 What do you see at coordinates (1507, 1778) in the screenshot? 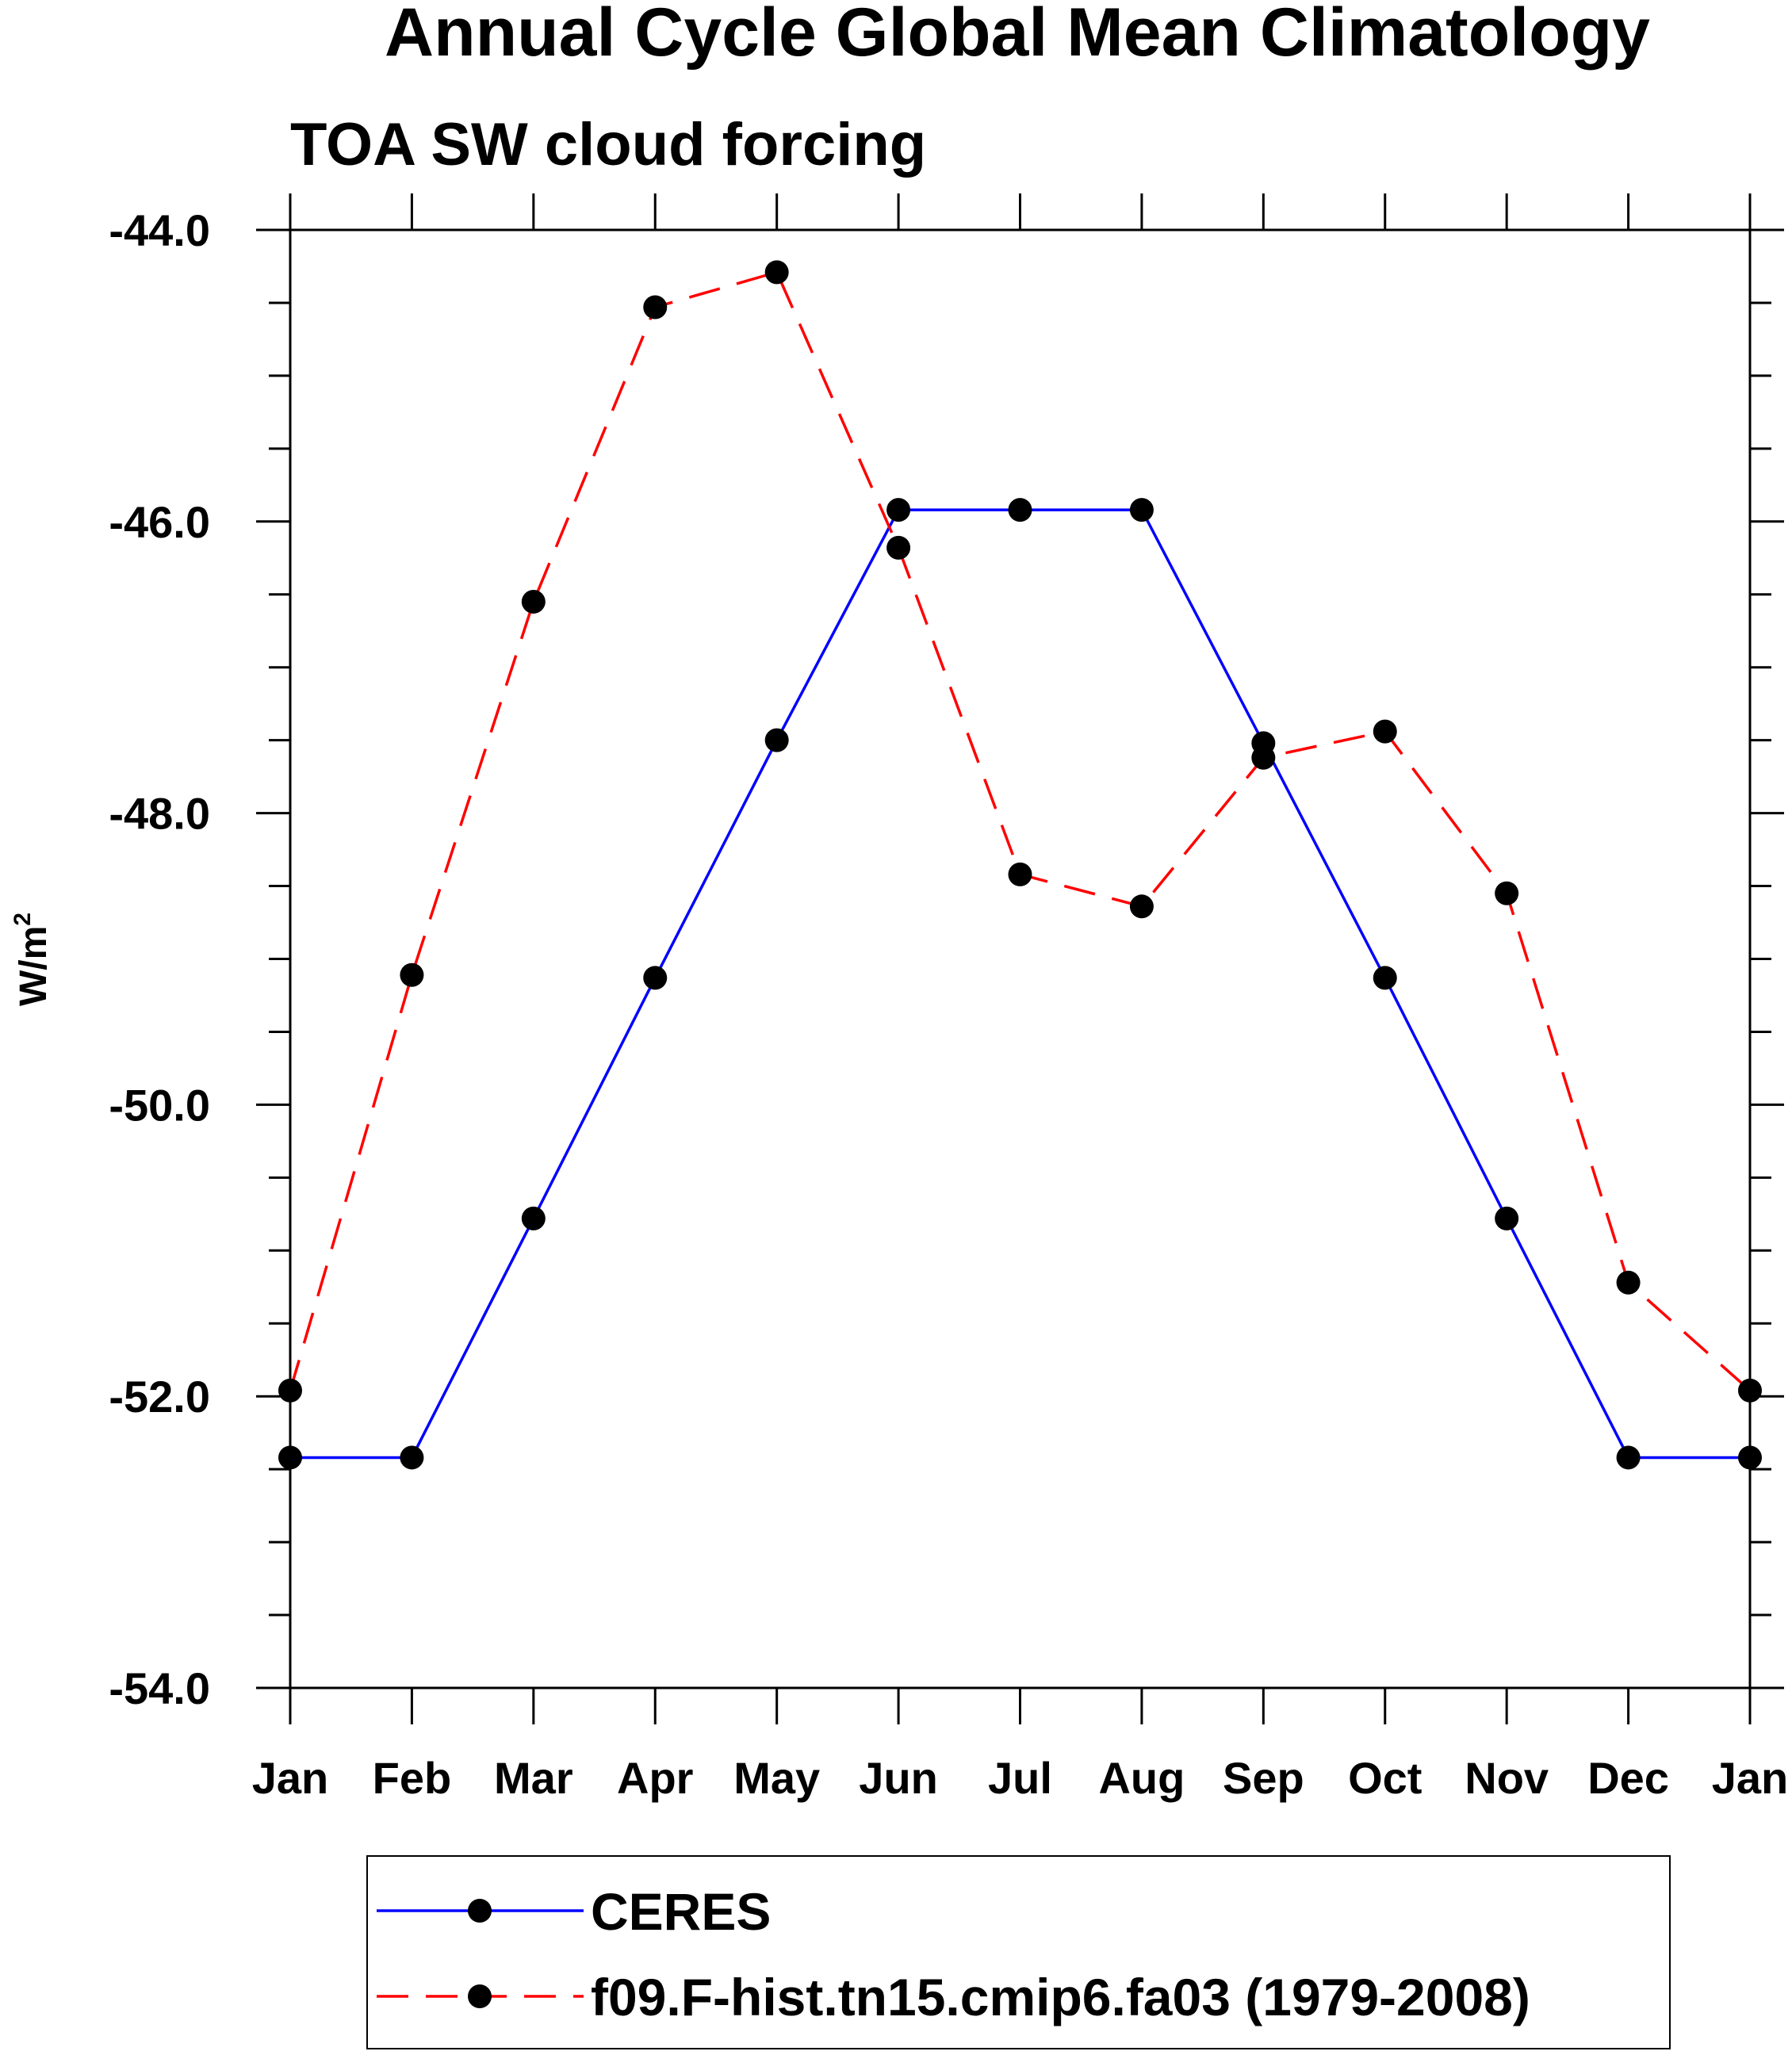
I see `x-tick-label: Nov` at bounding box center [1507, 1778].